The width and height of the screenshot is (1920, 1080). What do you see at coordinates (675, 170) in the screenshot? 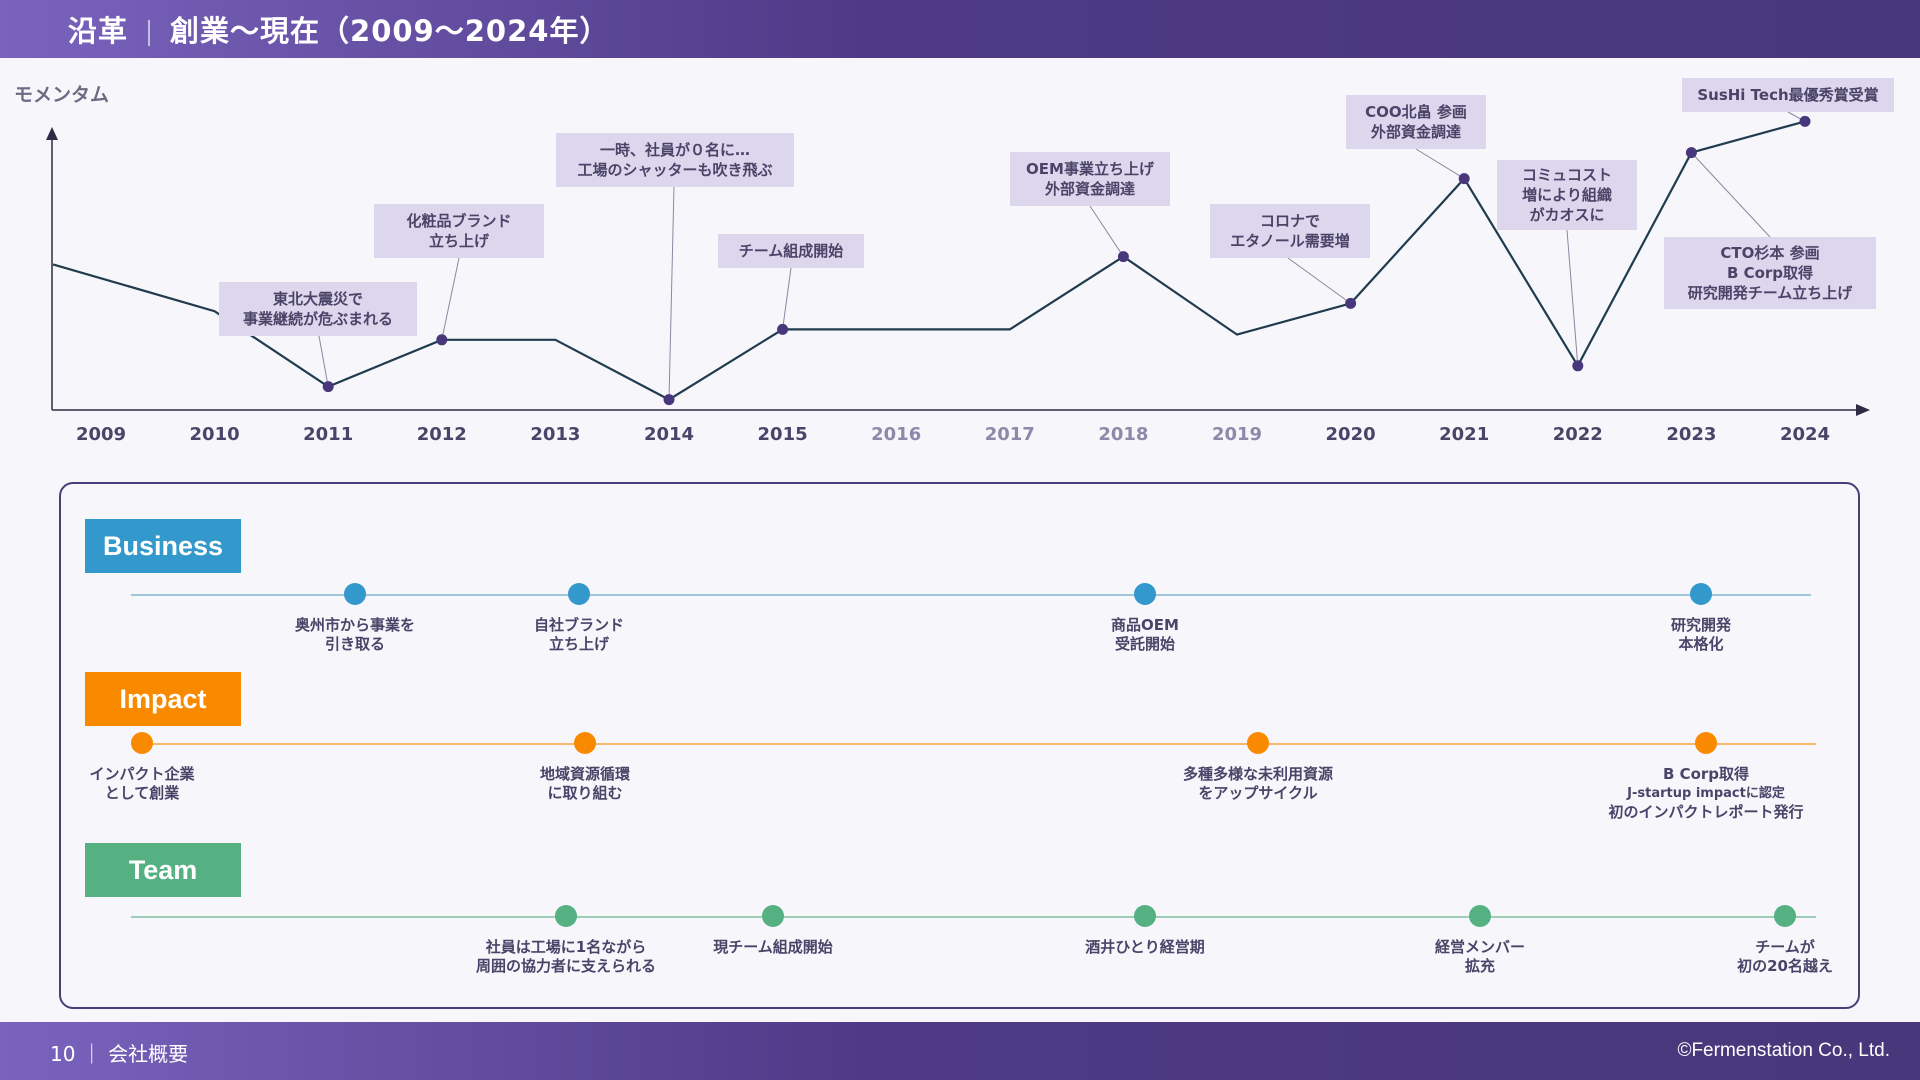
I see `annotation-line: 工場のシャッターも吹き飛ぶ` at bounding box center [675, 170].